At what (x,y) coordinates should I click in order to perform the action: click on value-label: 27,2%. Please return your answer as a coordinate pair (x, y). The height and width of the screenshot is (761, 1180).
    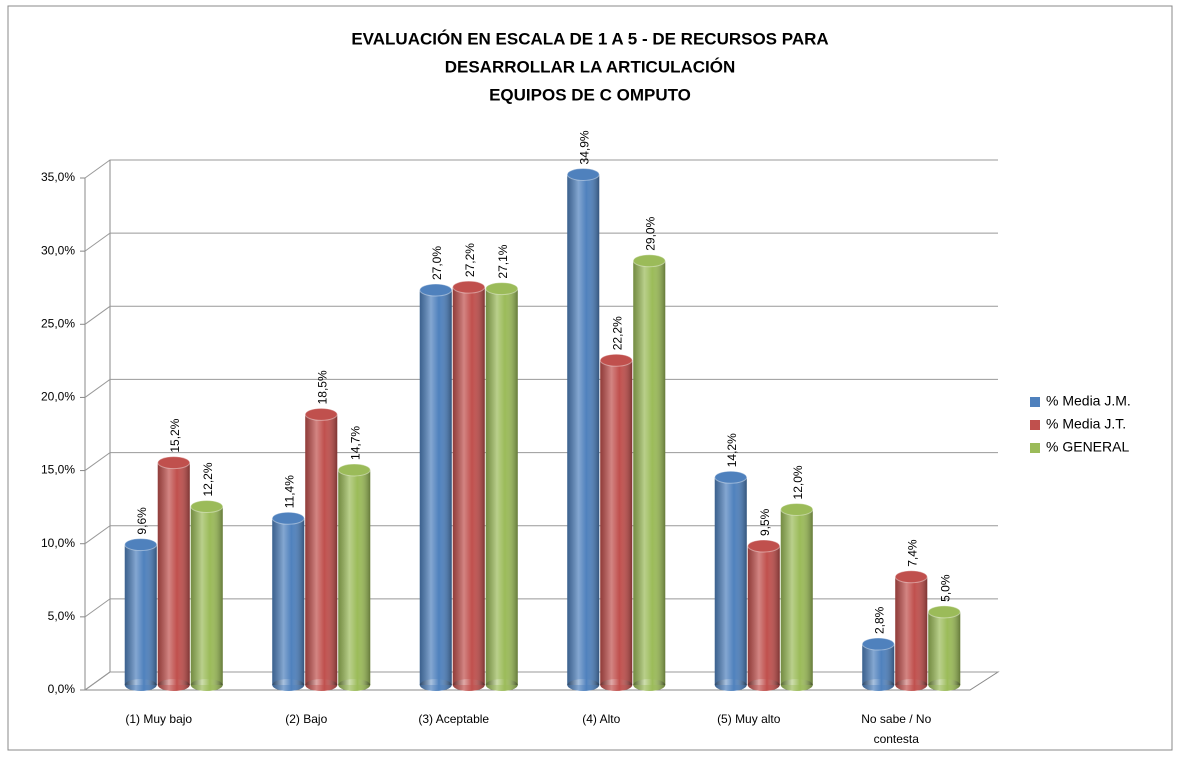
    Looking at the image, I should click on (470, 260).